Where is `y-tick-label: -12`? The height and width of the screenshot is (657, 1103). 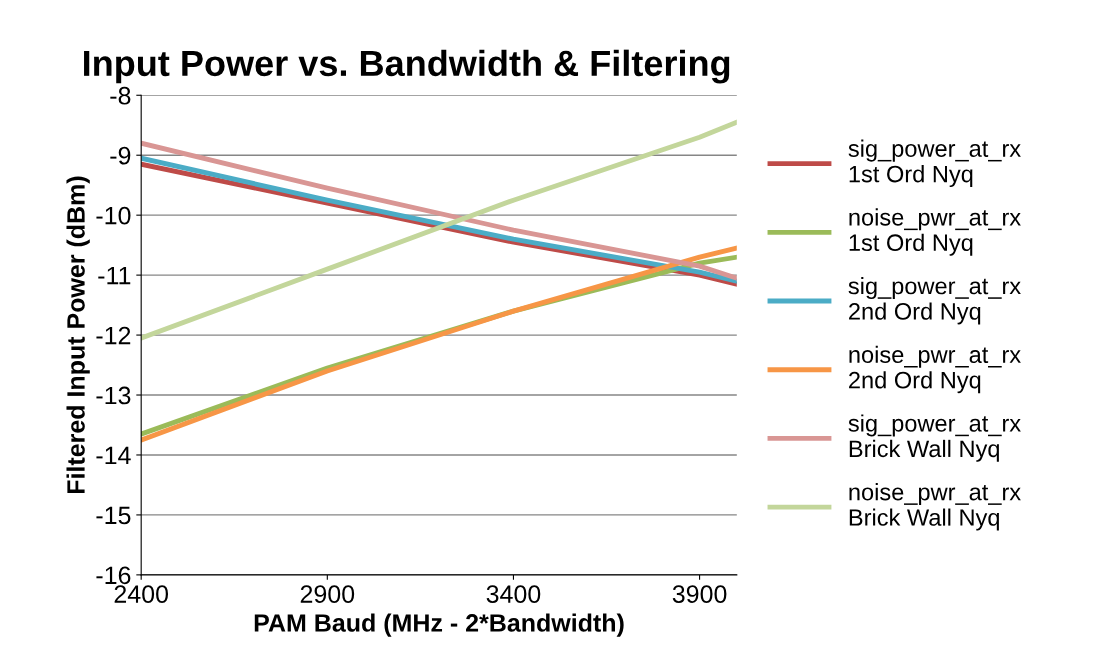
y-tick-label: -12 is located at coordinates (113, 335).